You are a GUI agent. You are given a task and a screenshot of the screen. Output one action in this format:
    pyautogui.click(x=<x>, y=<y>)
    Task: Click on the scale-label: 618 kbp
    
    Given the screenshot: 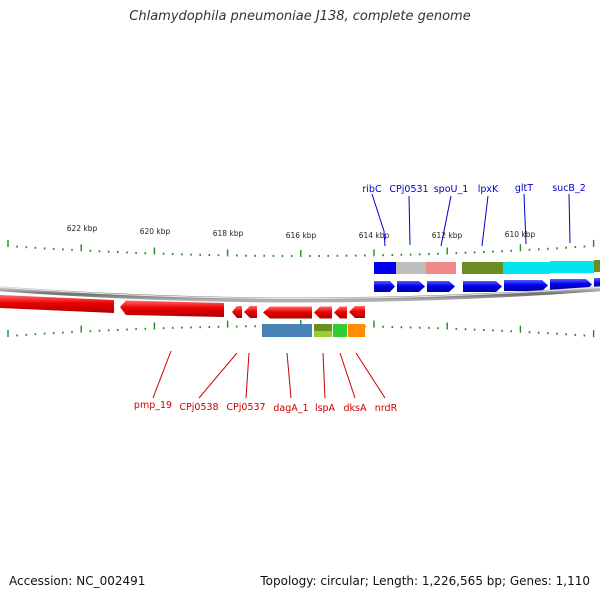 What is the action you would take?
    pyautogui.click(x=228, y=233)
    